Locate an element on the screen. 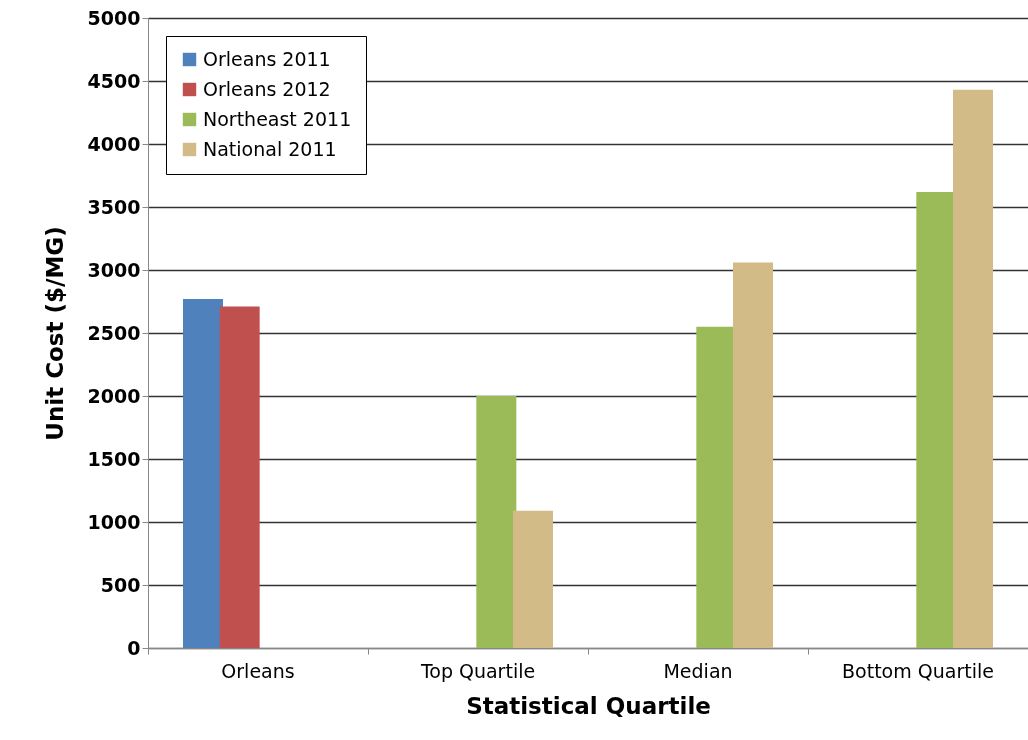  legend-label: National 2011 is located at coordinates (270, 148).